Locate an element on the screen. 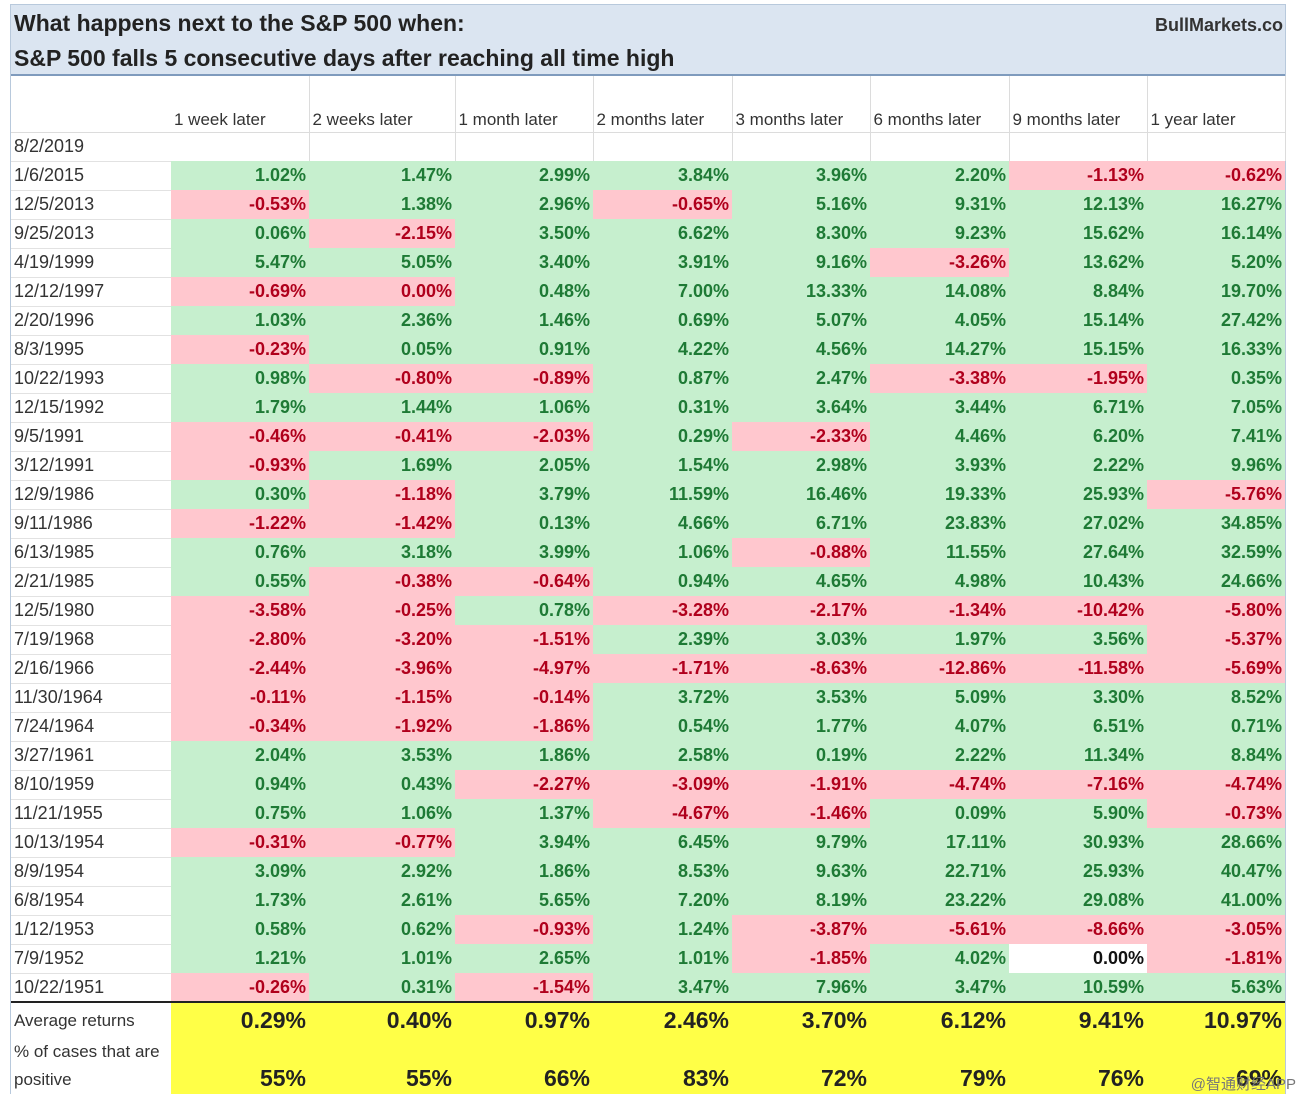  return-cell: 1.01% is located at coordinates (382, 958).